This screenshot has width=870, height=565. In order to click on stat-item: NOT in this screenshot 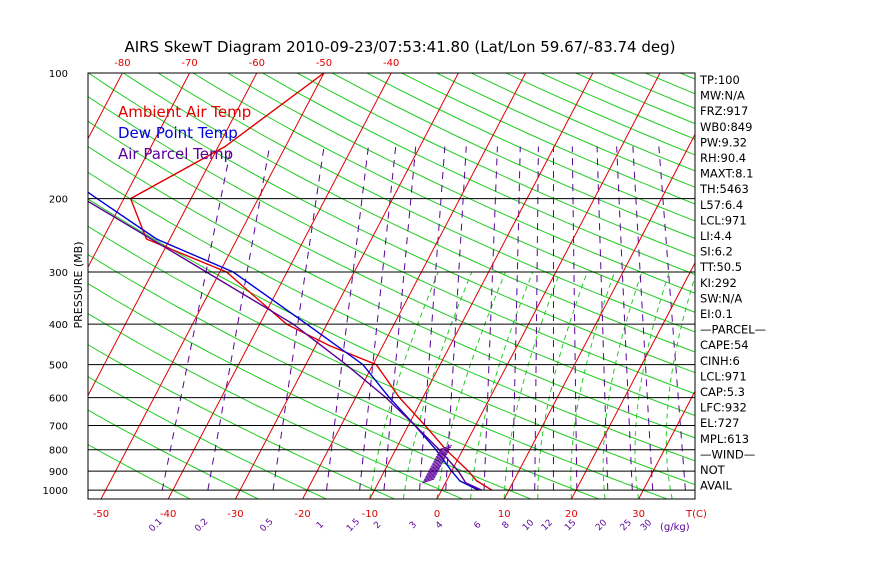, I will do `click(713, 470)`.